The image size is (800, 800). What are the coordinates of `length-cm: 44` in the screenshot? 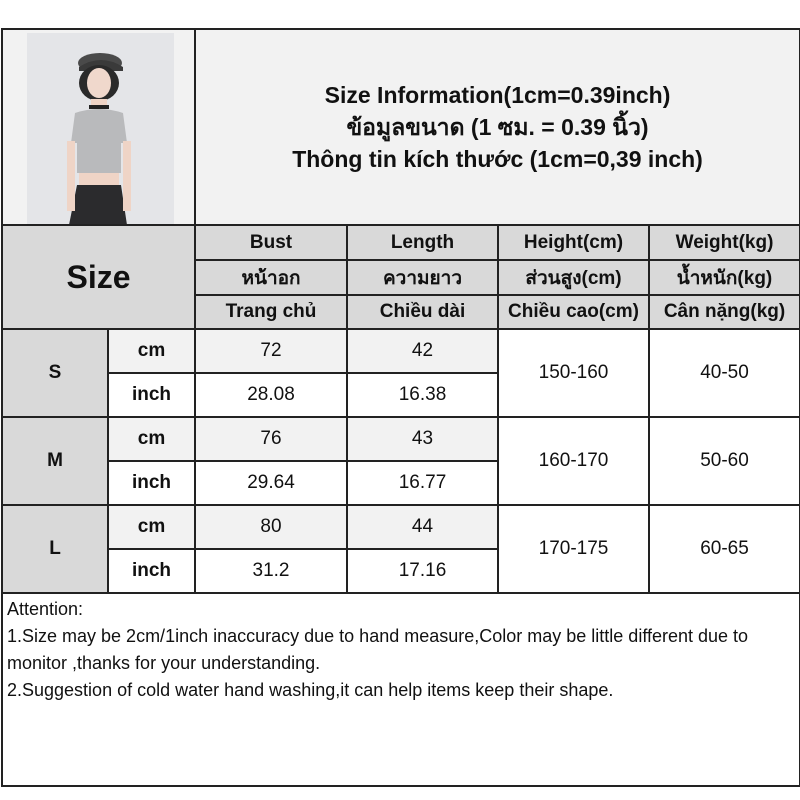 It's located at (422, 527).